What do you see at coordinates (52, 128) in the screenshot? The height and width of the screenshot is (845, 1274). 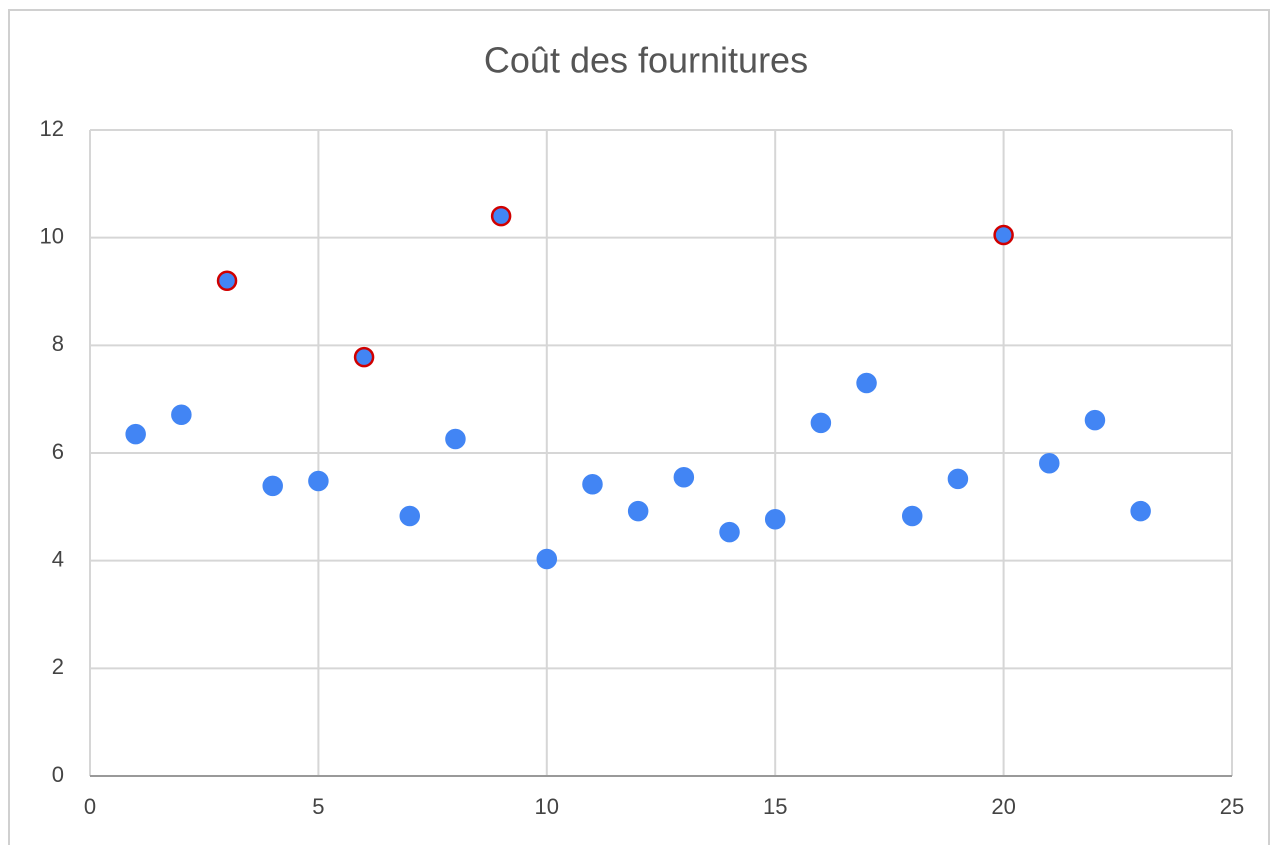 I see `y-tick-label: 12` at bounding box center [52, 128].